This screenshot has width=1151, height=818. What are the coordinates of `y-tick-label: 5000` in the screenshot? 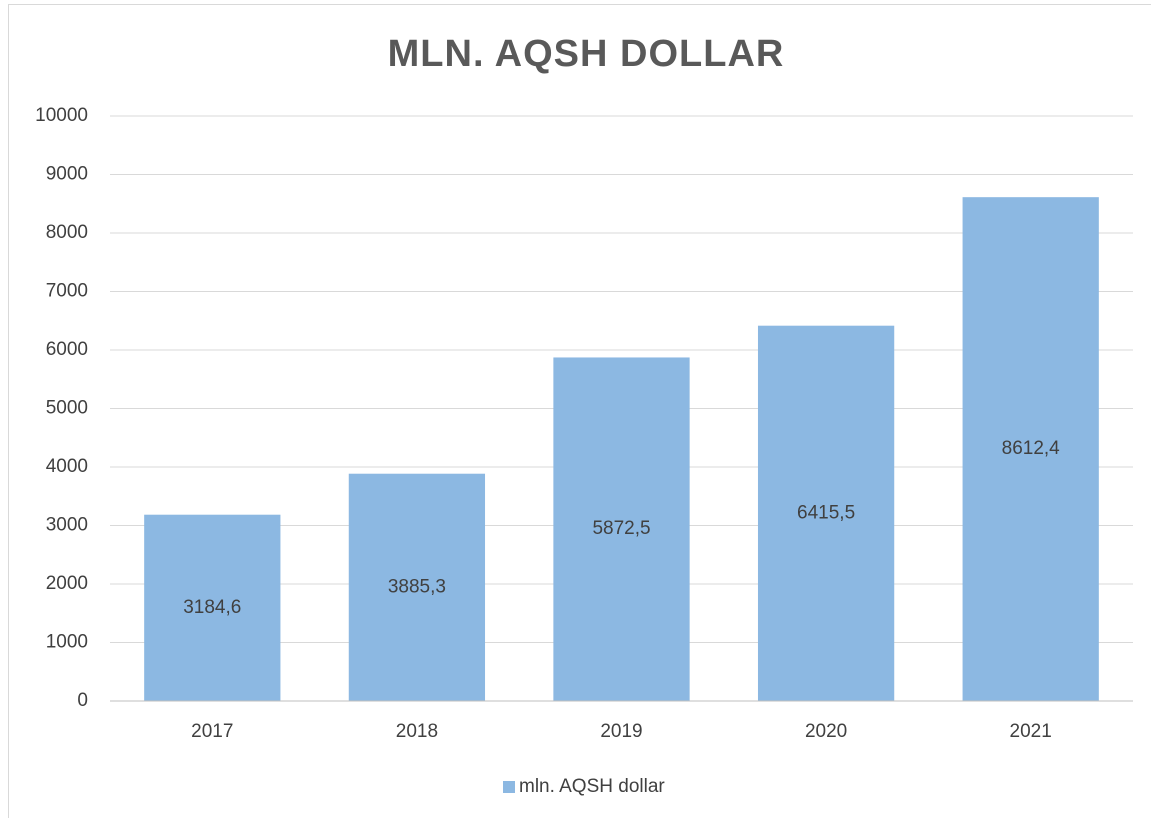 It's located at (67, 408).